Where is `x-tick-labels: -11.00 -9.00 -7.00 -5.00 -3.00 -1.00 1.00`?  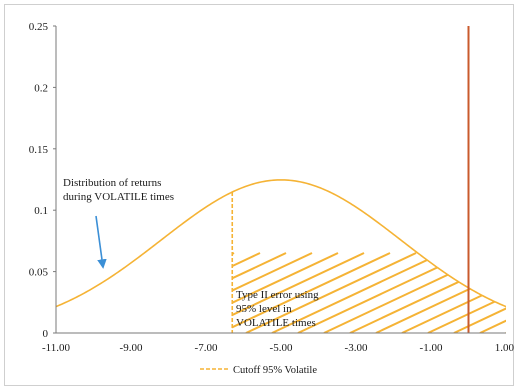
x-tick-labels: -11.00 -9.00 -7.00 -5.00 -3.00 -1.00 1.00 is located at coordinates (278, 348).